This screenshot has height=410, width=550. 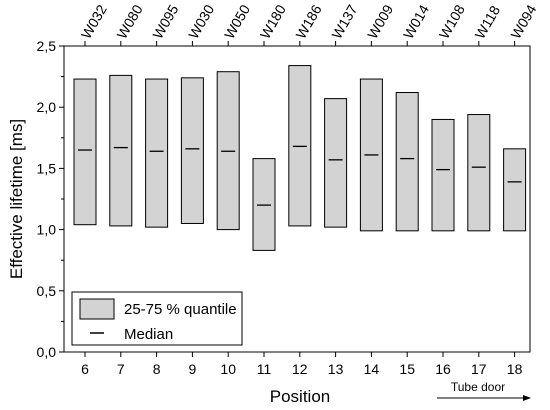 What do you see at coordinates (416, 22) in the screenshot?
I see `top-label: W014` at bounding box center [416, 22].